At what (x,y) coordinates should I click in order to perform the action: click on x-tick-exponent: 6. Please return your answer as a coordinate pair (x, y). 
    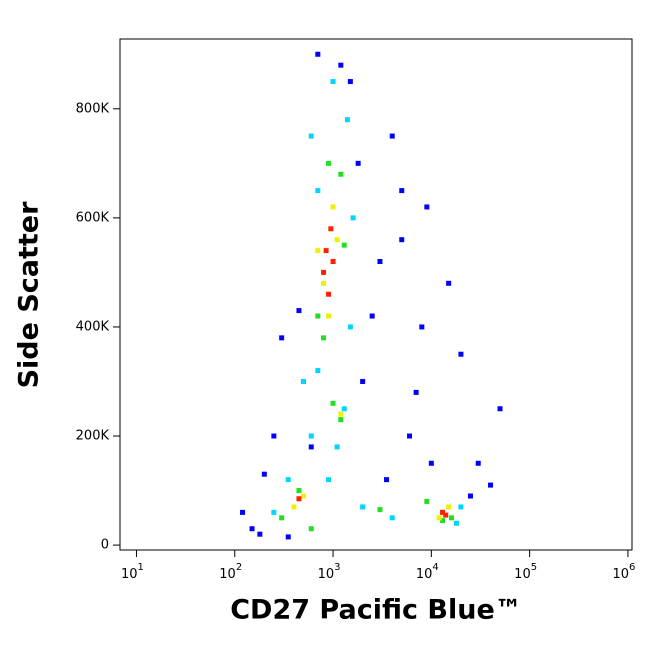
    Looking at the image, I should click on (632, 567).